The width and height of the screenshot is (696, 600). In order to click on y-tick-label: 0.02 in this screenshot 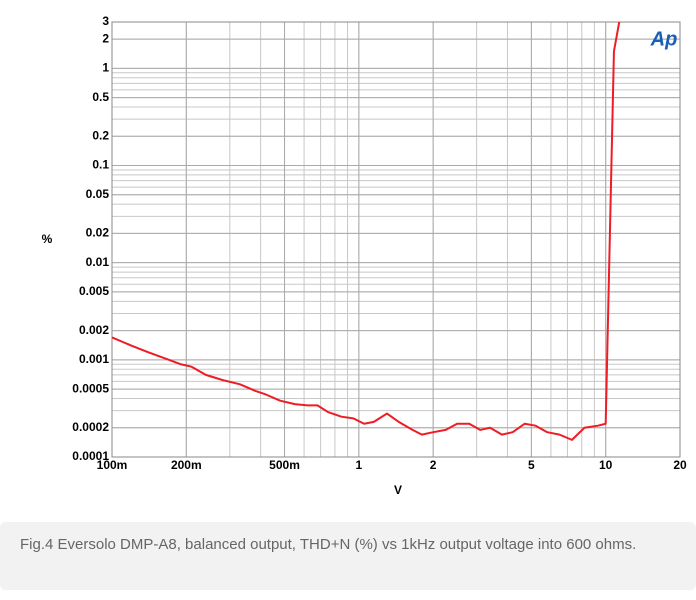, I will do `click(98, 233)`.